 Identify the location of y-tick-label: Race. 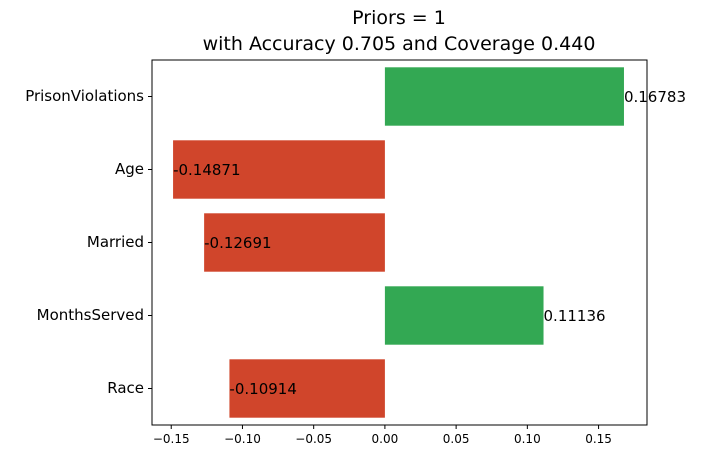
(125, 388).